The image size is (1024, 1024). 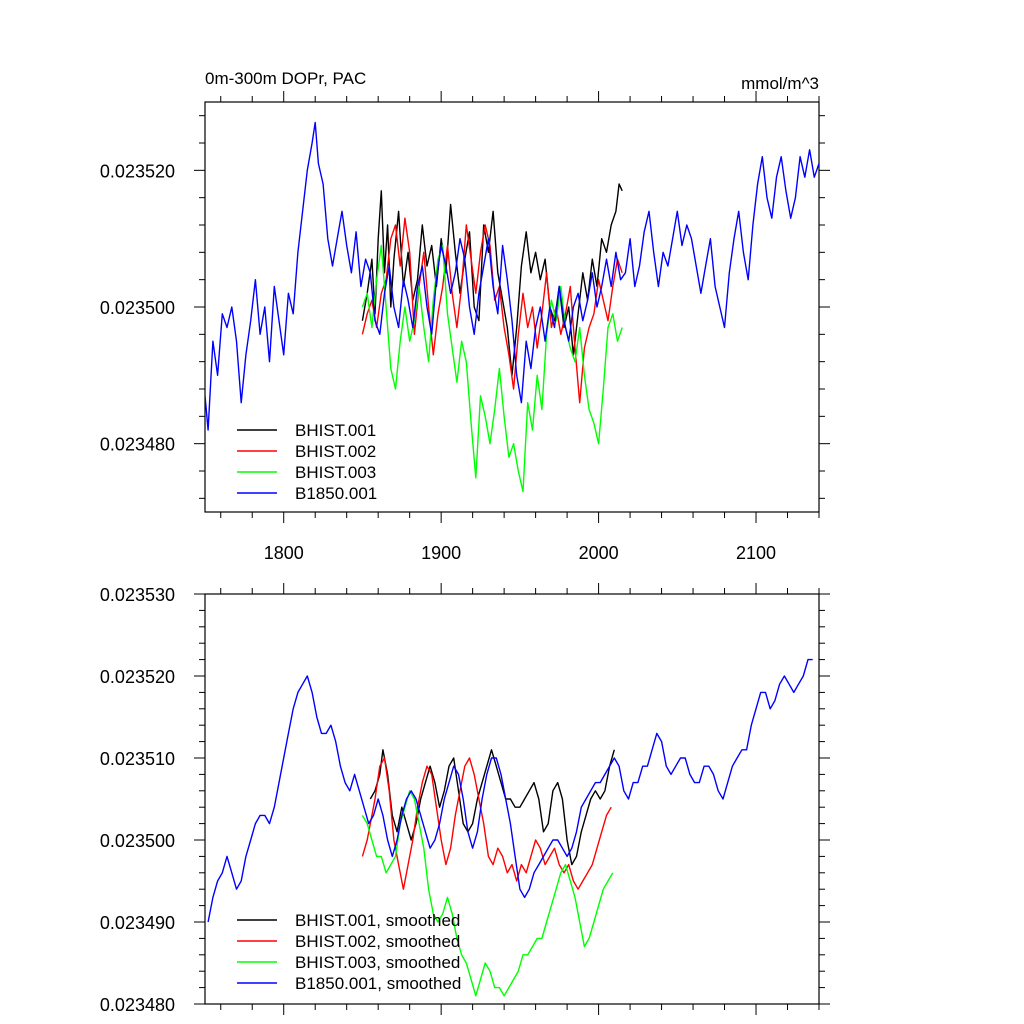 I want to click on top-legend-label-1: BHIST.001, so click(x=335, y=430).